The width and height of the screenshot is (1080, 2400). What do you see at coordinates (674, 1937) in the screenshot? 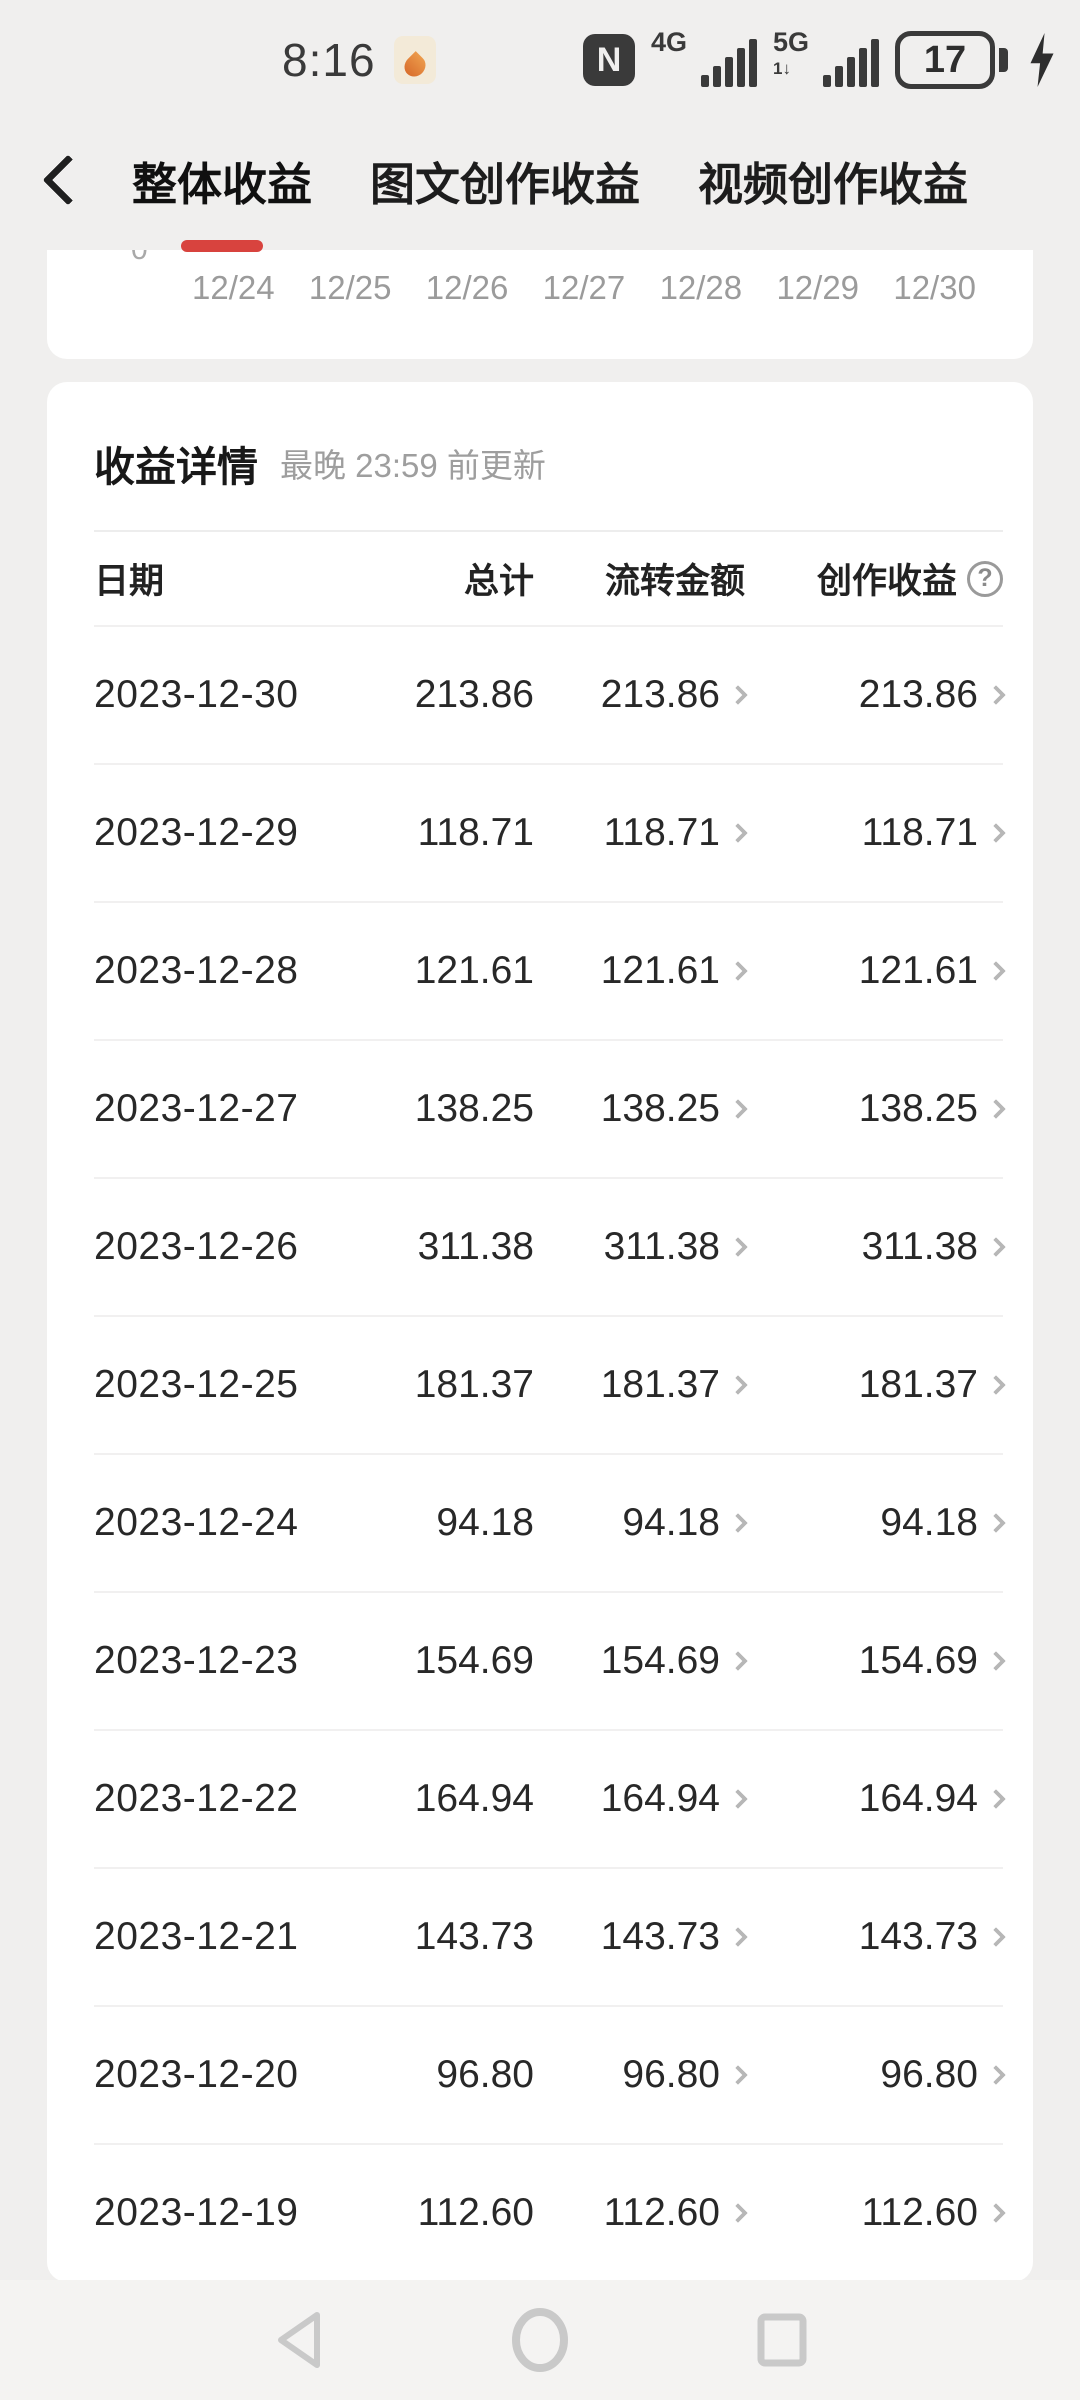
I see `row-transfer-link: 143.73` at bounding box center [674, 1937].